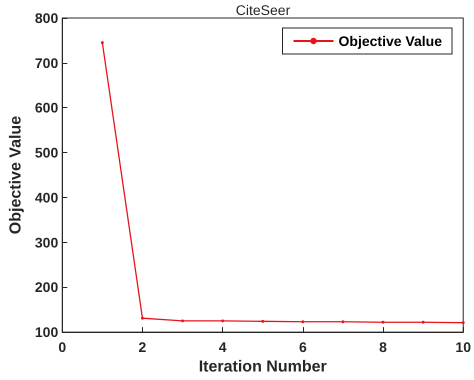 The width and height of the screenshot is (474, 380). What do you see at coordinates (46, 62) in the screenshot?
I see `y-tick-label: 700` at bounding box center [46, 62].